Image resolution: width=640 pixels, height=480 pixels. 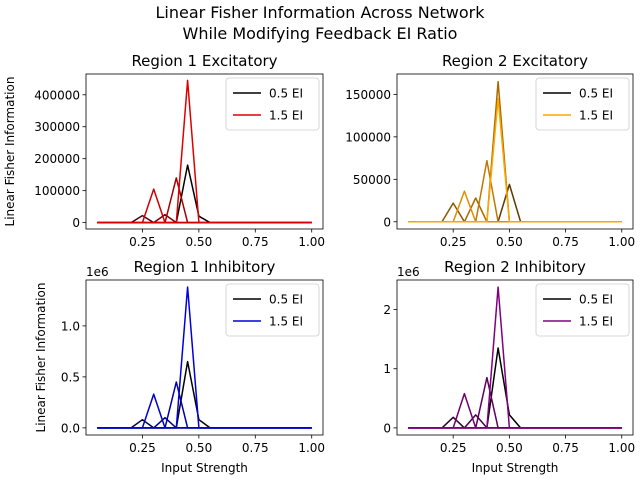 I want to click on y-tick-label: 300000, so click(x=57, y=127).